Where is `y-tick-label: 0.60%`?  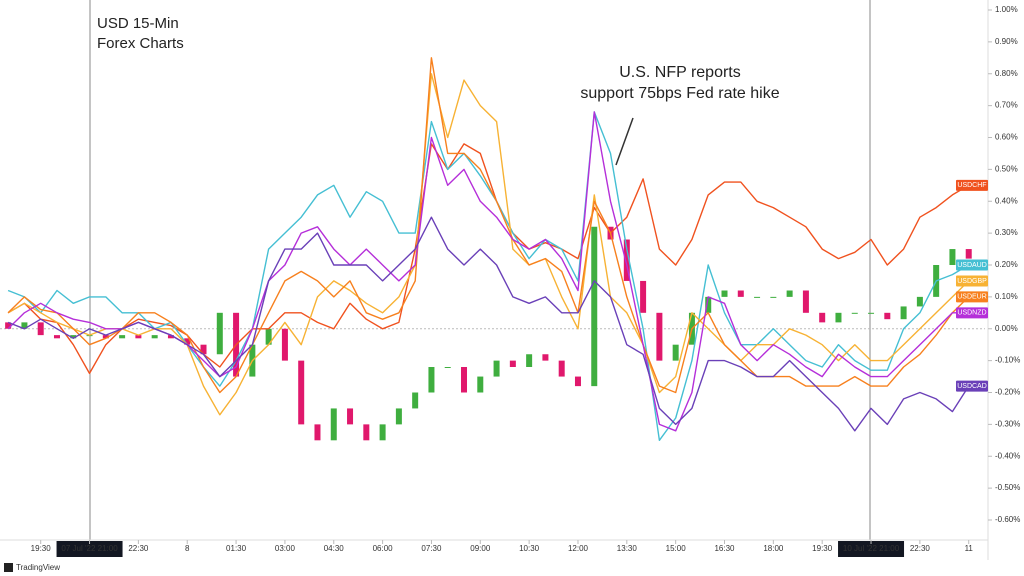
y-tick-label: 0.60% is located at coordinates (1006, 137).